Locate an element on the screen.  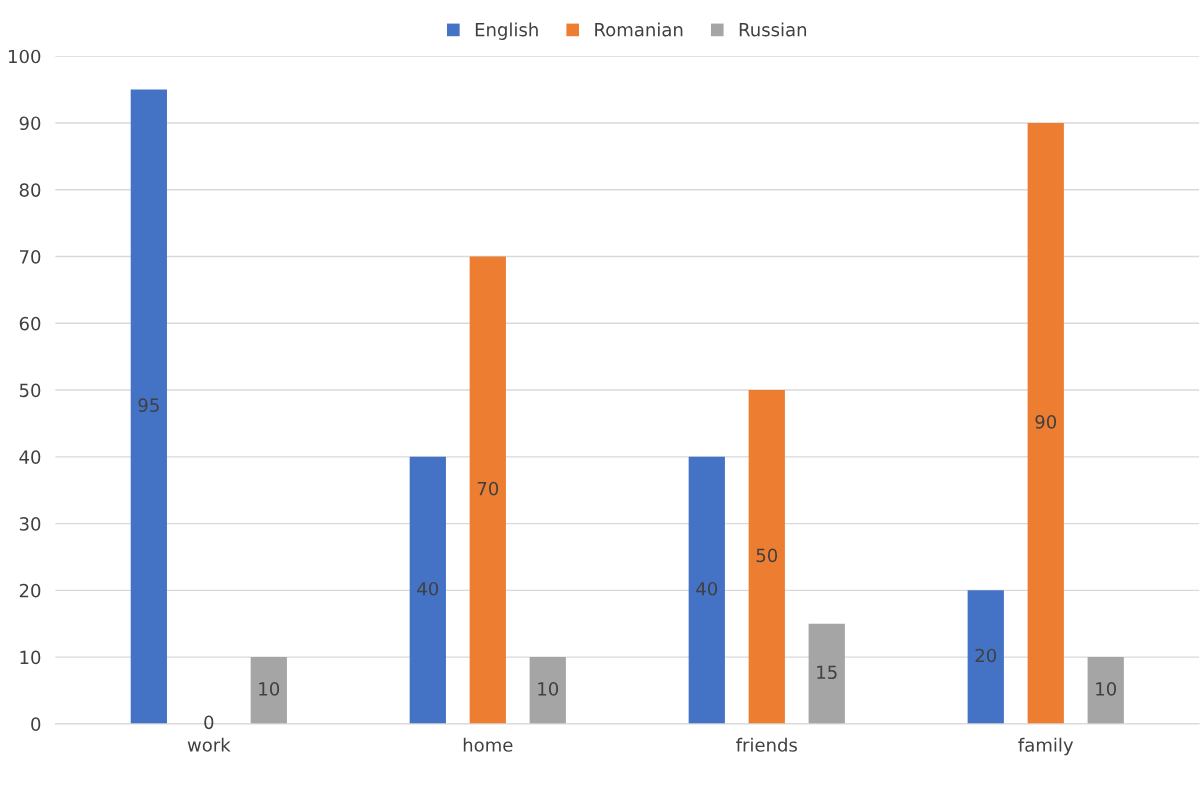
legend-label: Russian is located at coordinates (773, 29).